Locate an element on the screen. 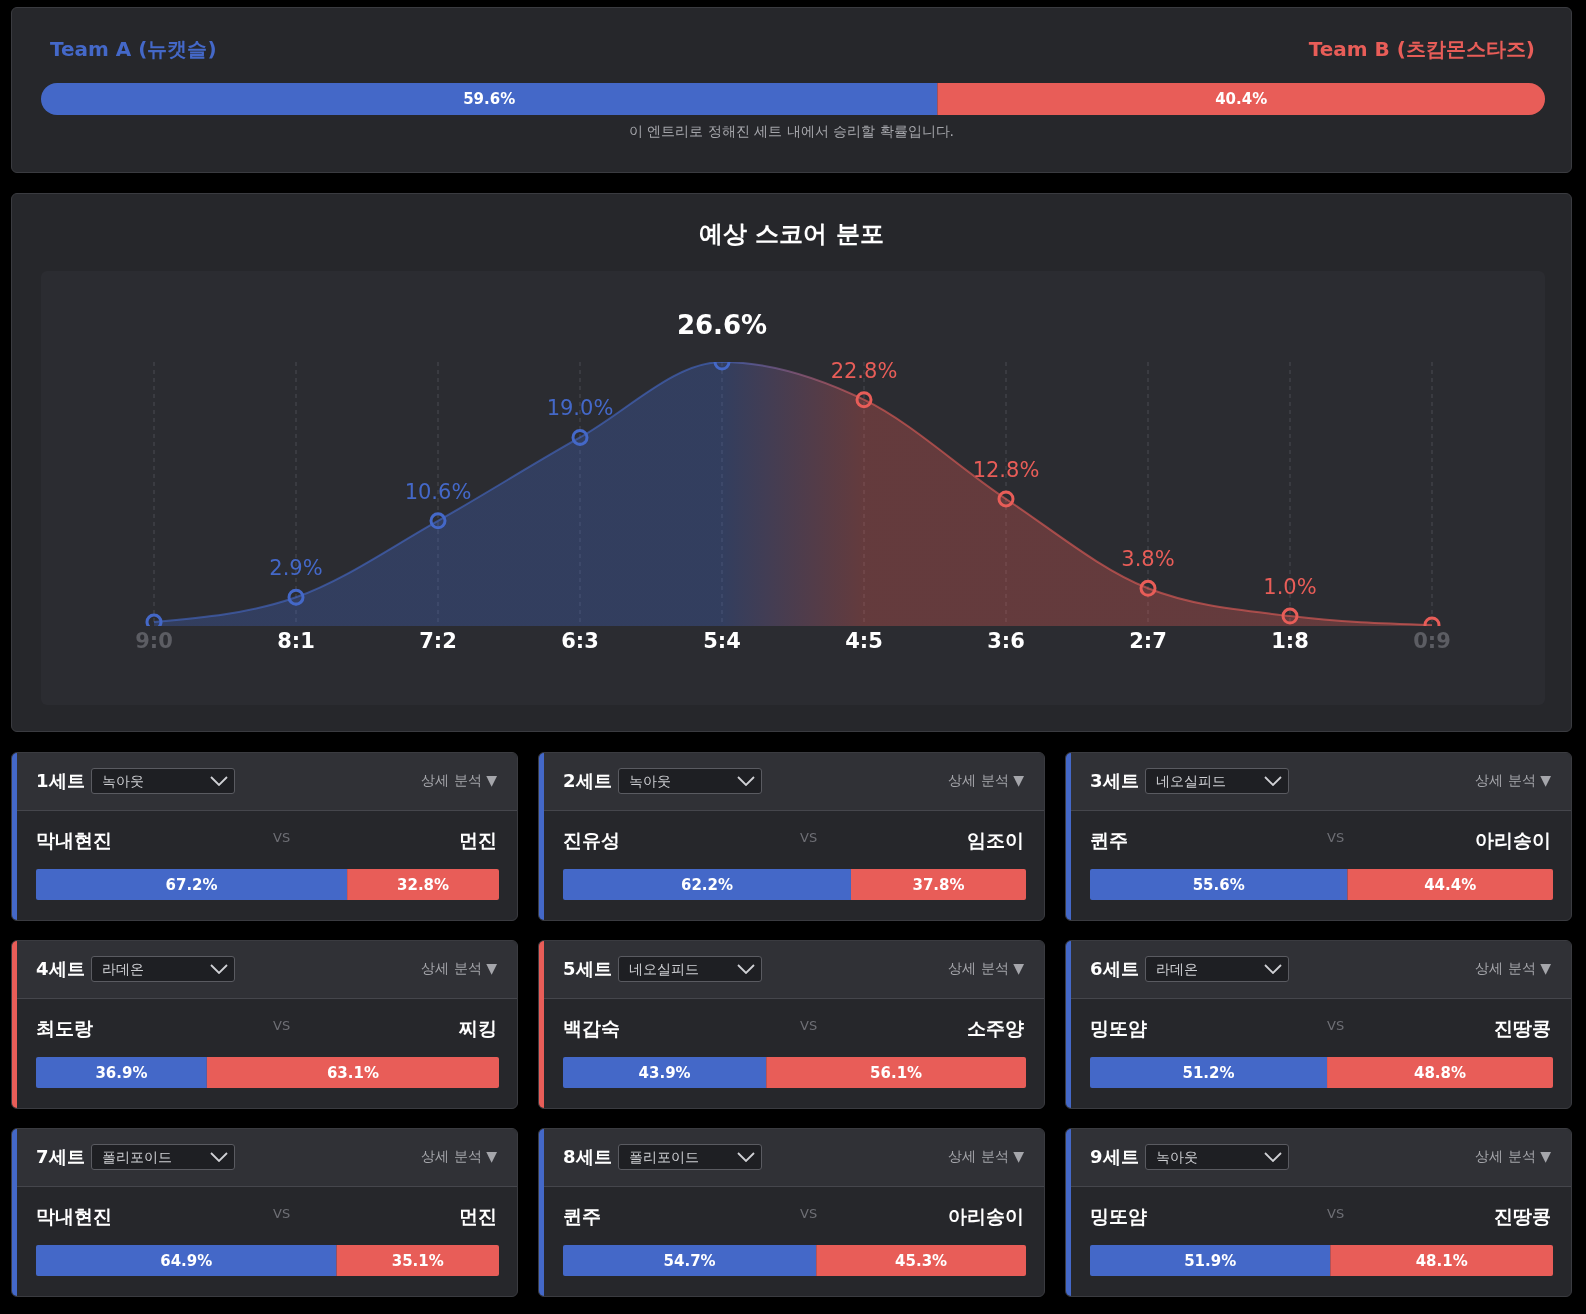 This screenshot has height=1314, width=1586. x-tick-label: 3:6 is located at coordinates (1006, 641).